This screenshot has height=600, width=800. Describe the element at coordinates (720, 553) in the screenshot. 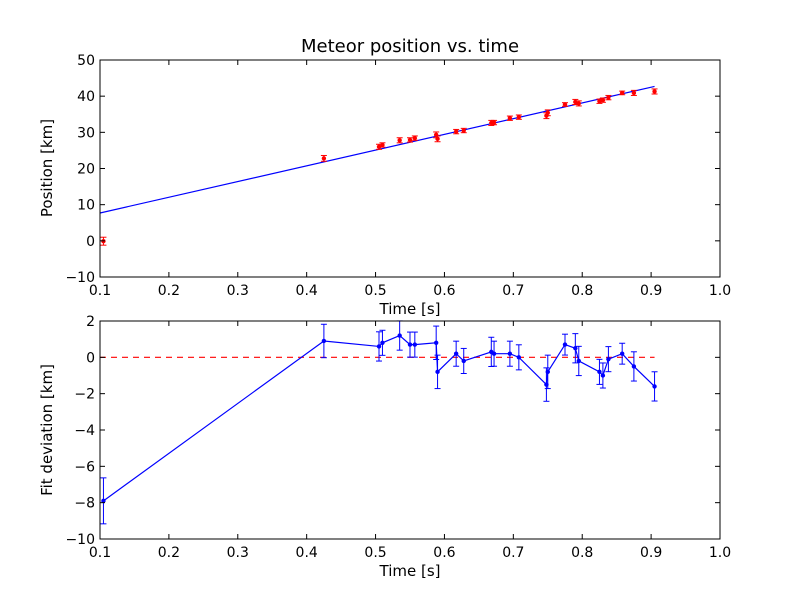

I see `x-tick-label: 1.0` at that location.